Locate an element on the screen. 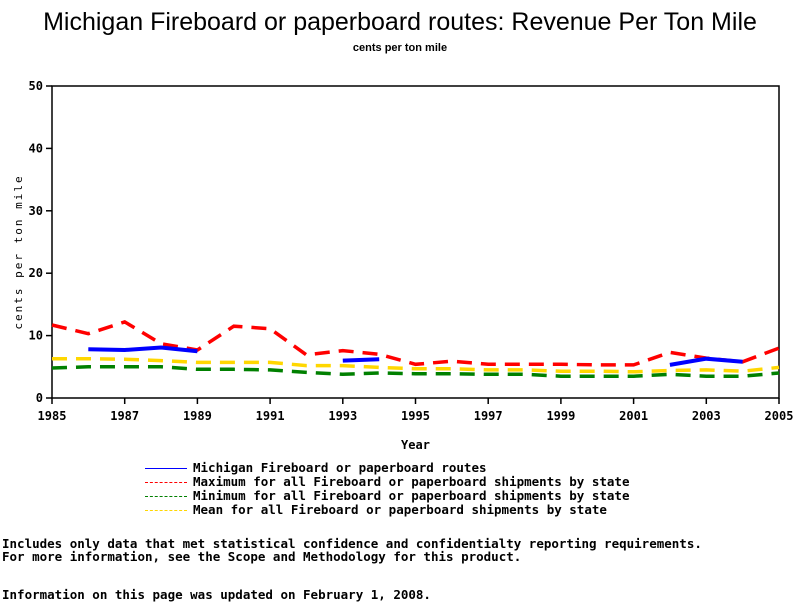 The image size is (800, 602). x-tick-label: 2003 is located at coordinates (706, 416).